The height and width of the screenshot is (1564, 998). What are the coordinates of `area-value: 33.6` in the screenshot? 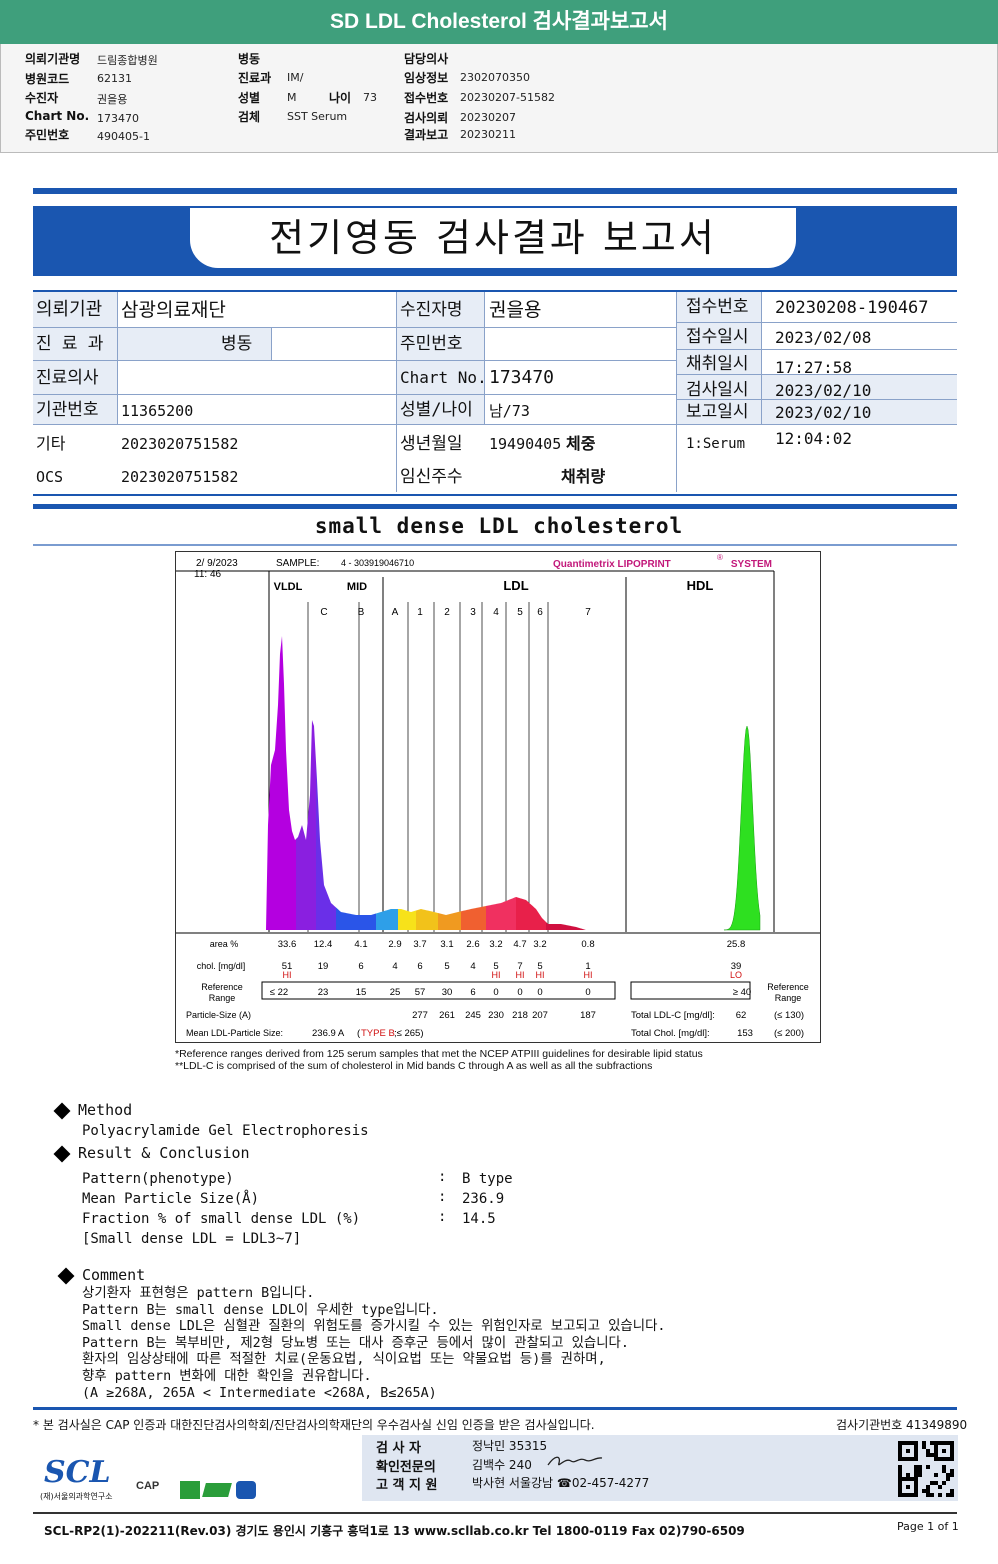 It's located at (287, 944).